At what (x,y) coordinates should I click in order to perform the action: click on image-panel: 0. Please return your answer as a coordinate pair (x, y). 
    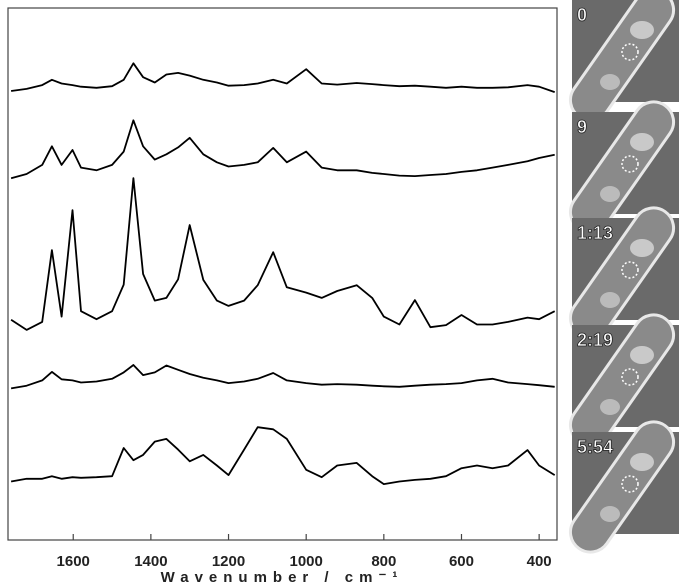
    Looking at the image, I should click on (623, 61).